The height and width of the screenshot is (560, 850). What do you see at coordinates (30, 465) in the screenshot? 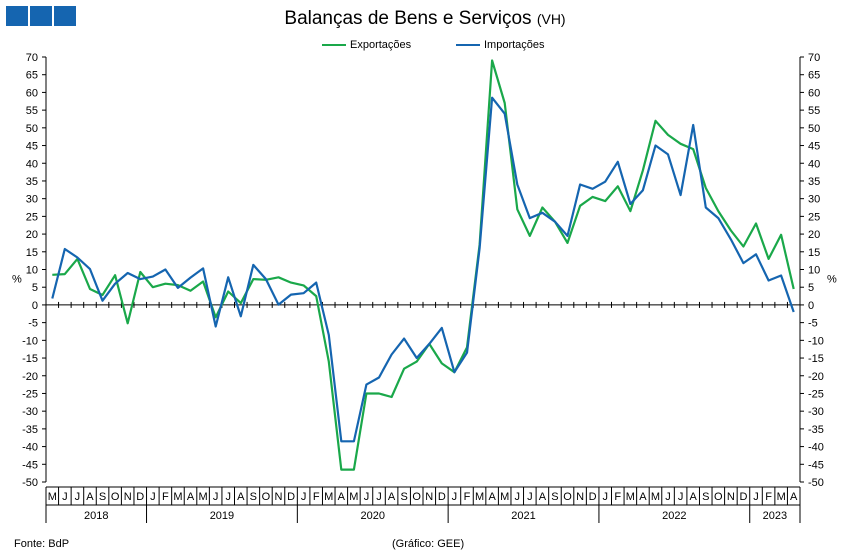
I see `y-tick-label-left: -45` at bounding box center [30, 465].